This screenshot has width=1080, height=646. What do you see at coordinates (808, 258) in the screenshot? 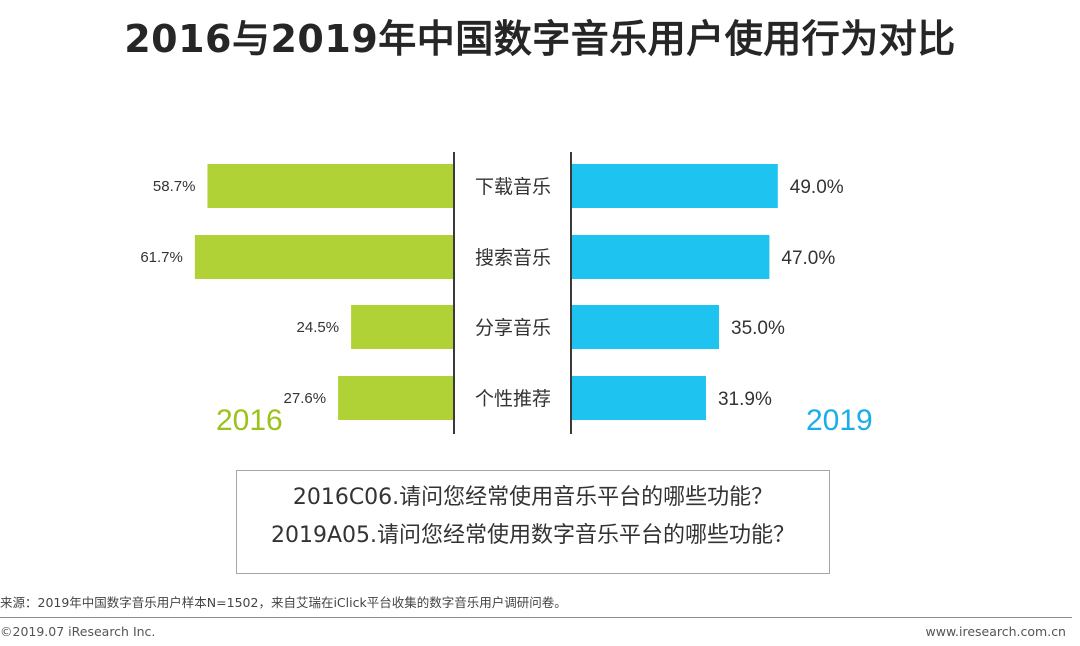
I see `label-2019-1: 47.0%` at bounding box center [808, 258].